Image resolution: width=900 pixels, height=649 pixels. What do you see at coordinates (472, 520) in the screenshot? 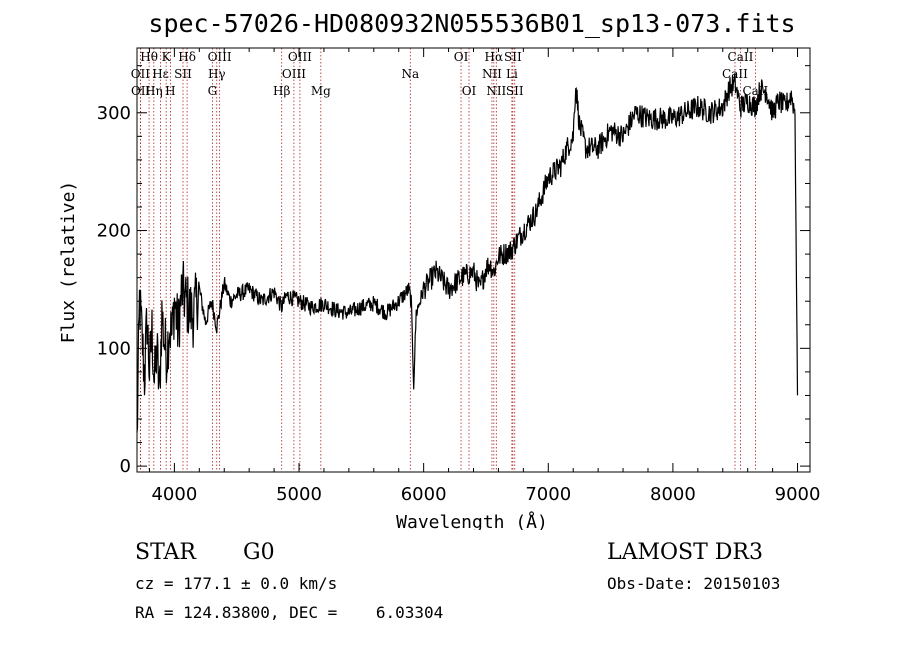
I see `x-axis-label: Wavelength (Å)` at bounding box center [472, 520].